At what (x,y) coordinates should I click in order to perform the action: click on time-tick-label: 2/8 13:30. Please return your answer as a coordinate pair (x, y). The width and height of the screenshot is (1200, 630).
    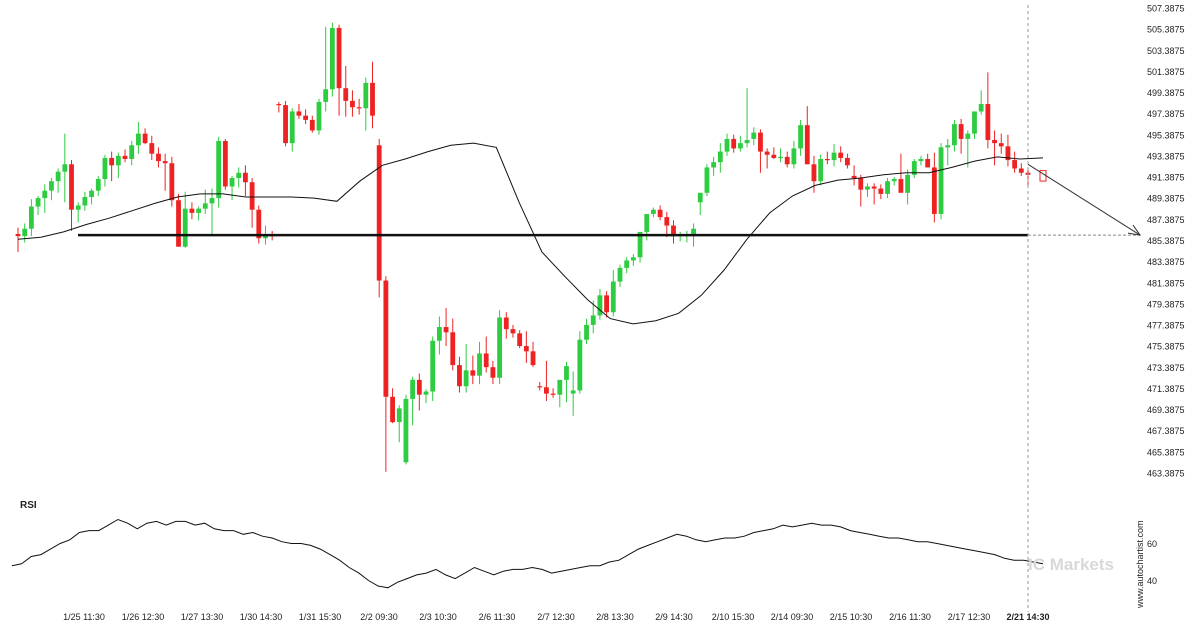
    Looking at the image, I should click on (615, 617).